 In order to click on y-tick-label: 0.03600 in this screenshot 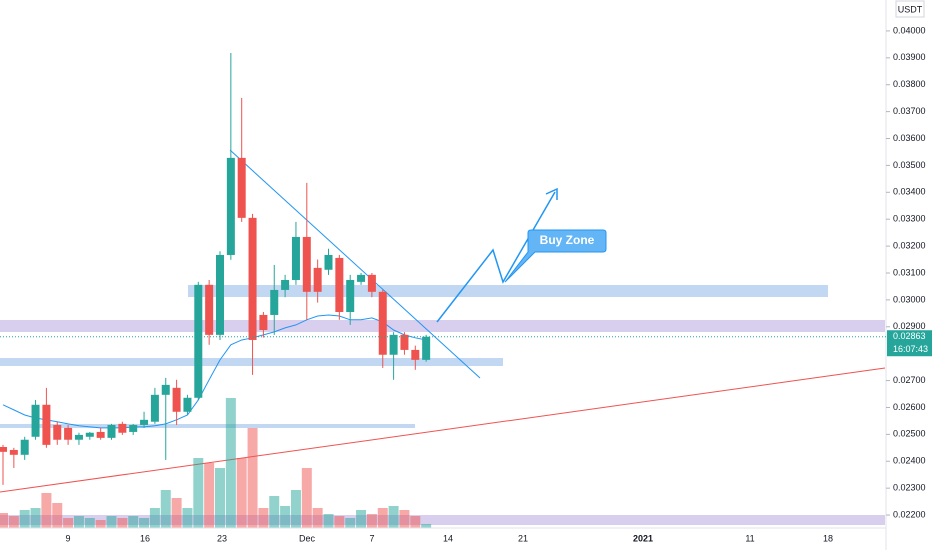, I will do `click(909, 138)`.